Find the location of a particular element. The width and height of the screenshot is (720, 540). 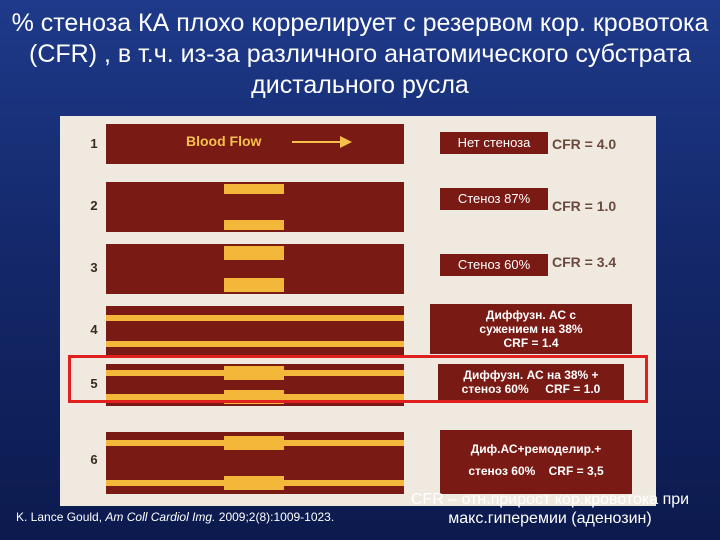

row-number: 1 is located at coordinates (94, 143).